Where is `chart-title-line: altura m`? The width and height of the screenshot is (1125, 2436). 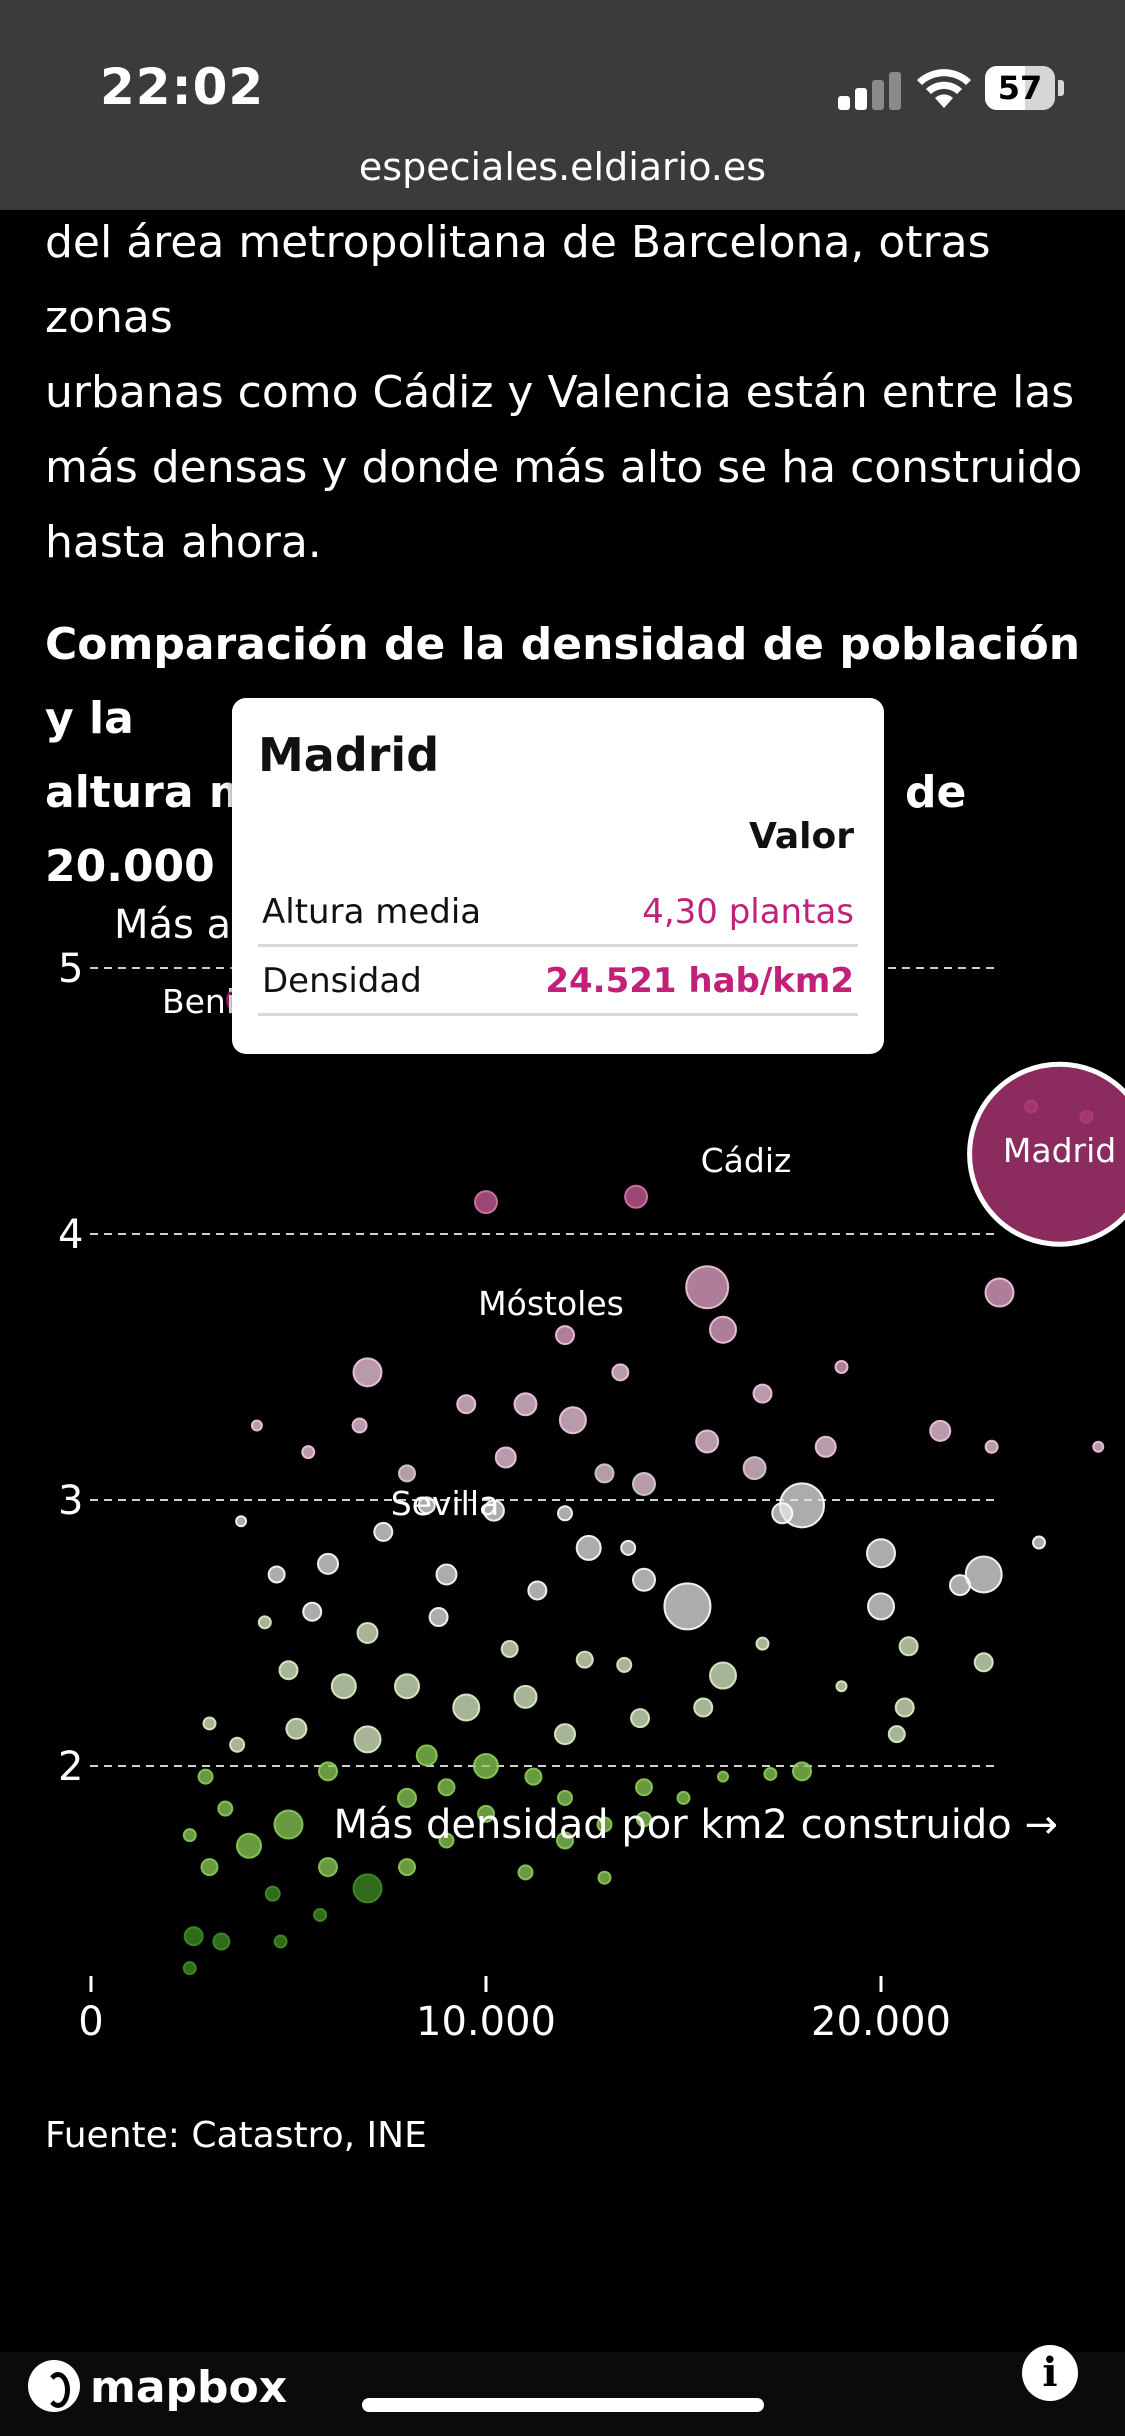
chart-title-line: altura m is located at coordinates (150, 792).